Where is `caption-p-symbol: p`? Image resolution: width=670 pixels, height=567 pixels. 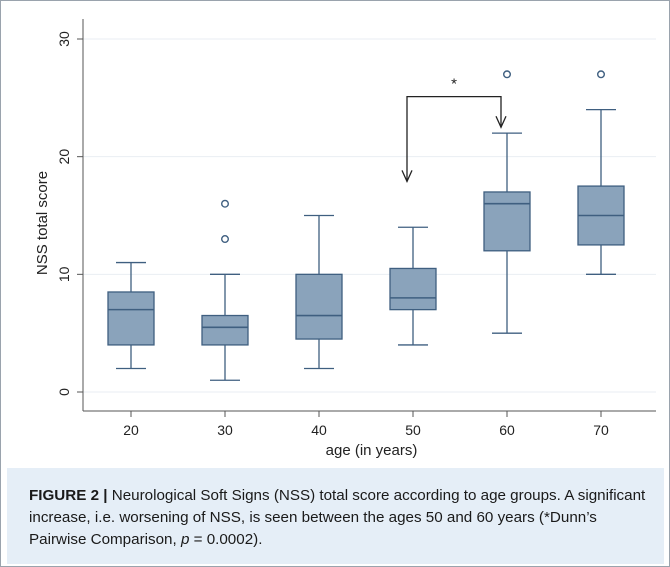
caption-p-symbol: p is located at coordinates (185, 539).